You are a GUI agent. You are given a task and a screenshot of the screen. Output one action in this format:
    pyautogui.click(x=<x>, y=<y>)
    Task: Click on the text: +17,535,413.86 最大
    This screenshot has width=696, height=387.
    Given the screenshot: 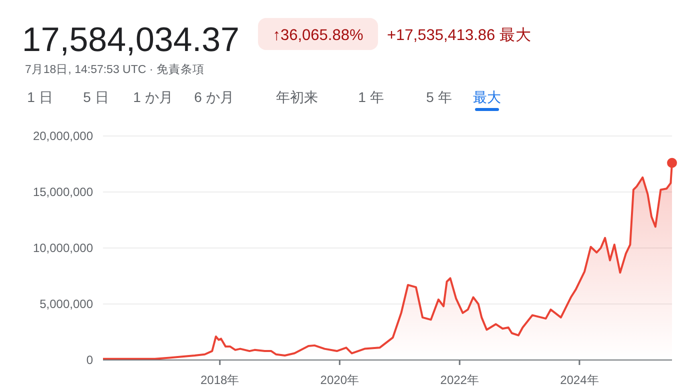 What is the action you would take?
    pyautogui.click(x=459, y=35)
    